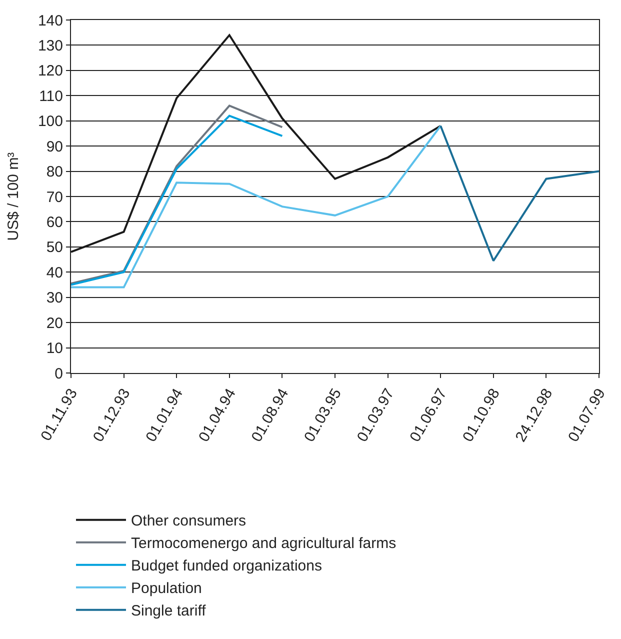 This screenshot has height=639, width=621. What do you see at coordinates (13, 196) in the screenshot?
I see `y-axis-title: US$ / 100 m³` at bounding box center [13, 196].